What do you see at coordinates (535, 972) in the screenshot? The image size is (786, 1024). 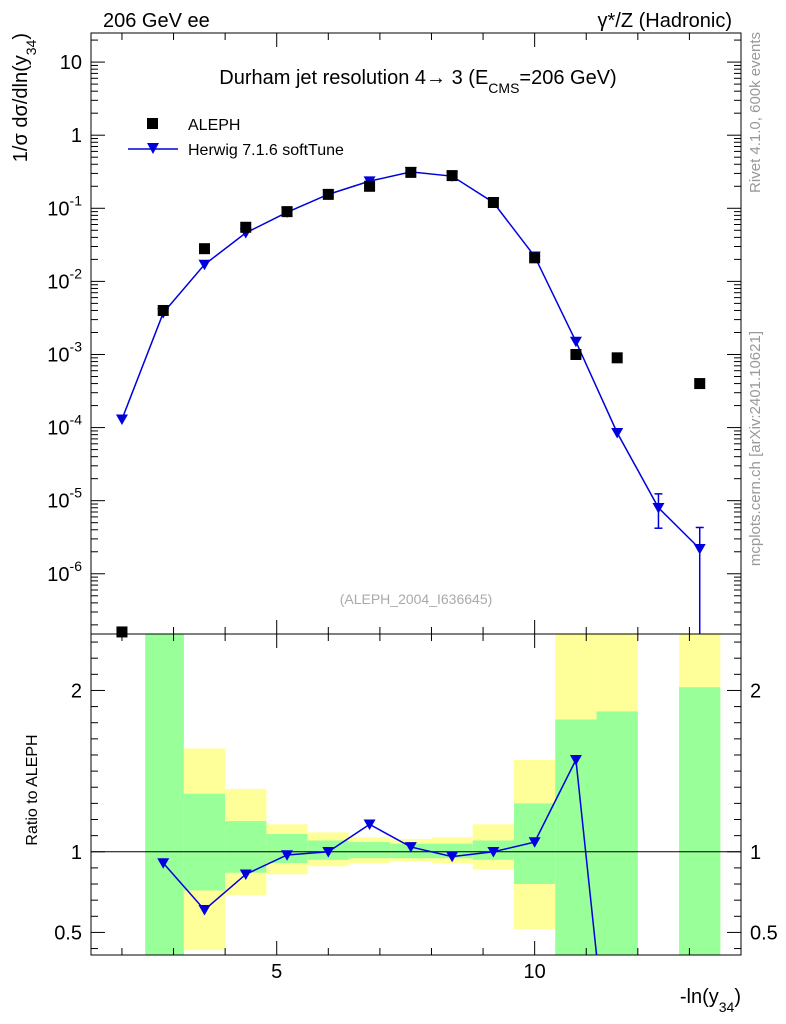 I see `x-tick-label-10: 10` at bounding box center [535, 972].